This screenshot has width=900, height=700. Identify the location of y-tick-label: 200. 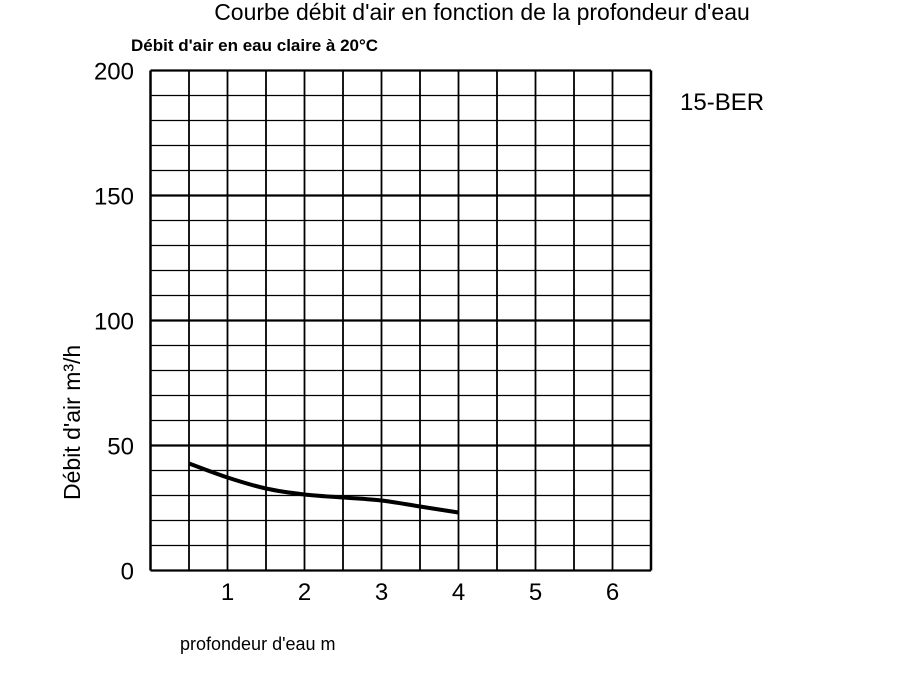
(114, 72).